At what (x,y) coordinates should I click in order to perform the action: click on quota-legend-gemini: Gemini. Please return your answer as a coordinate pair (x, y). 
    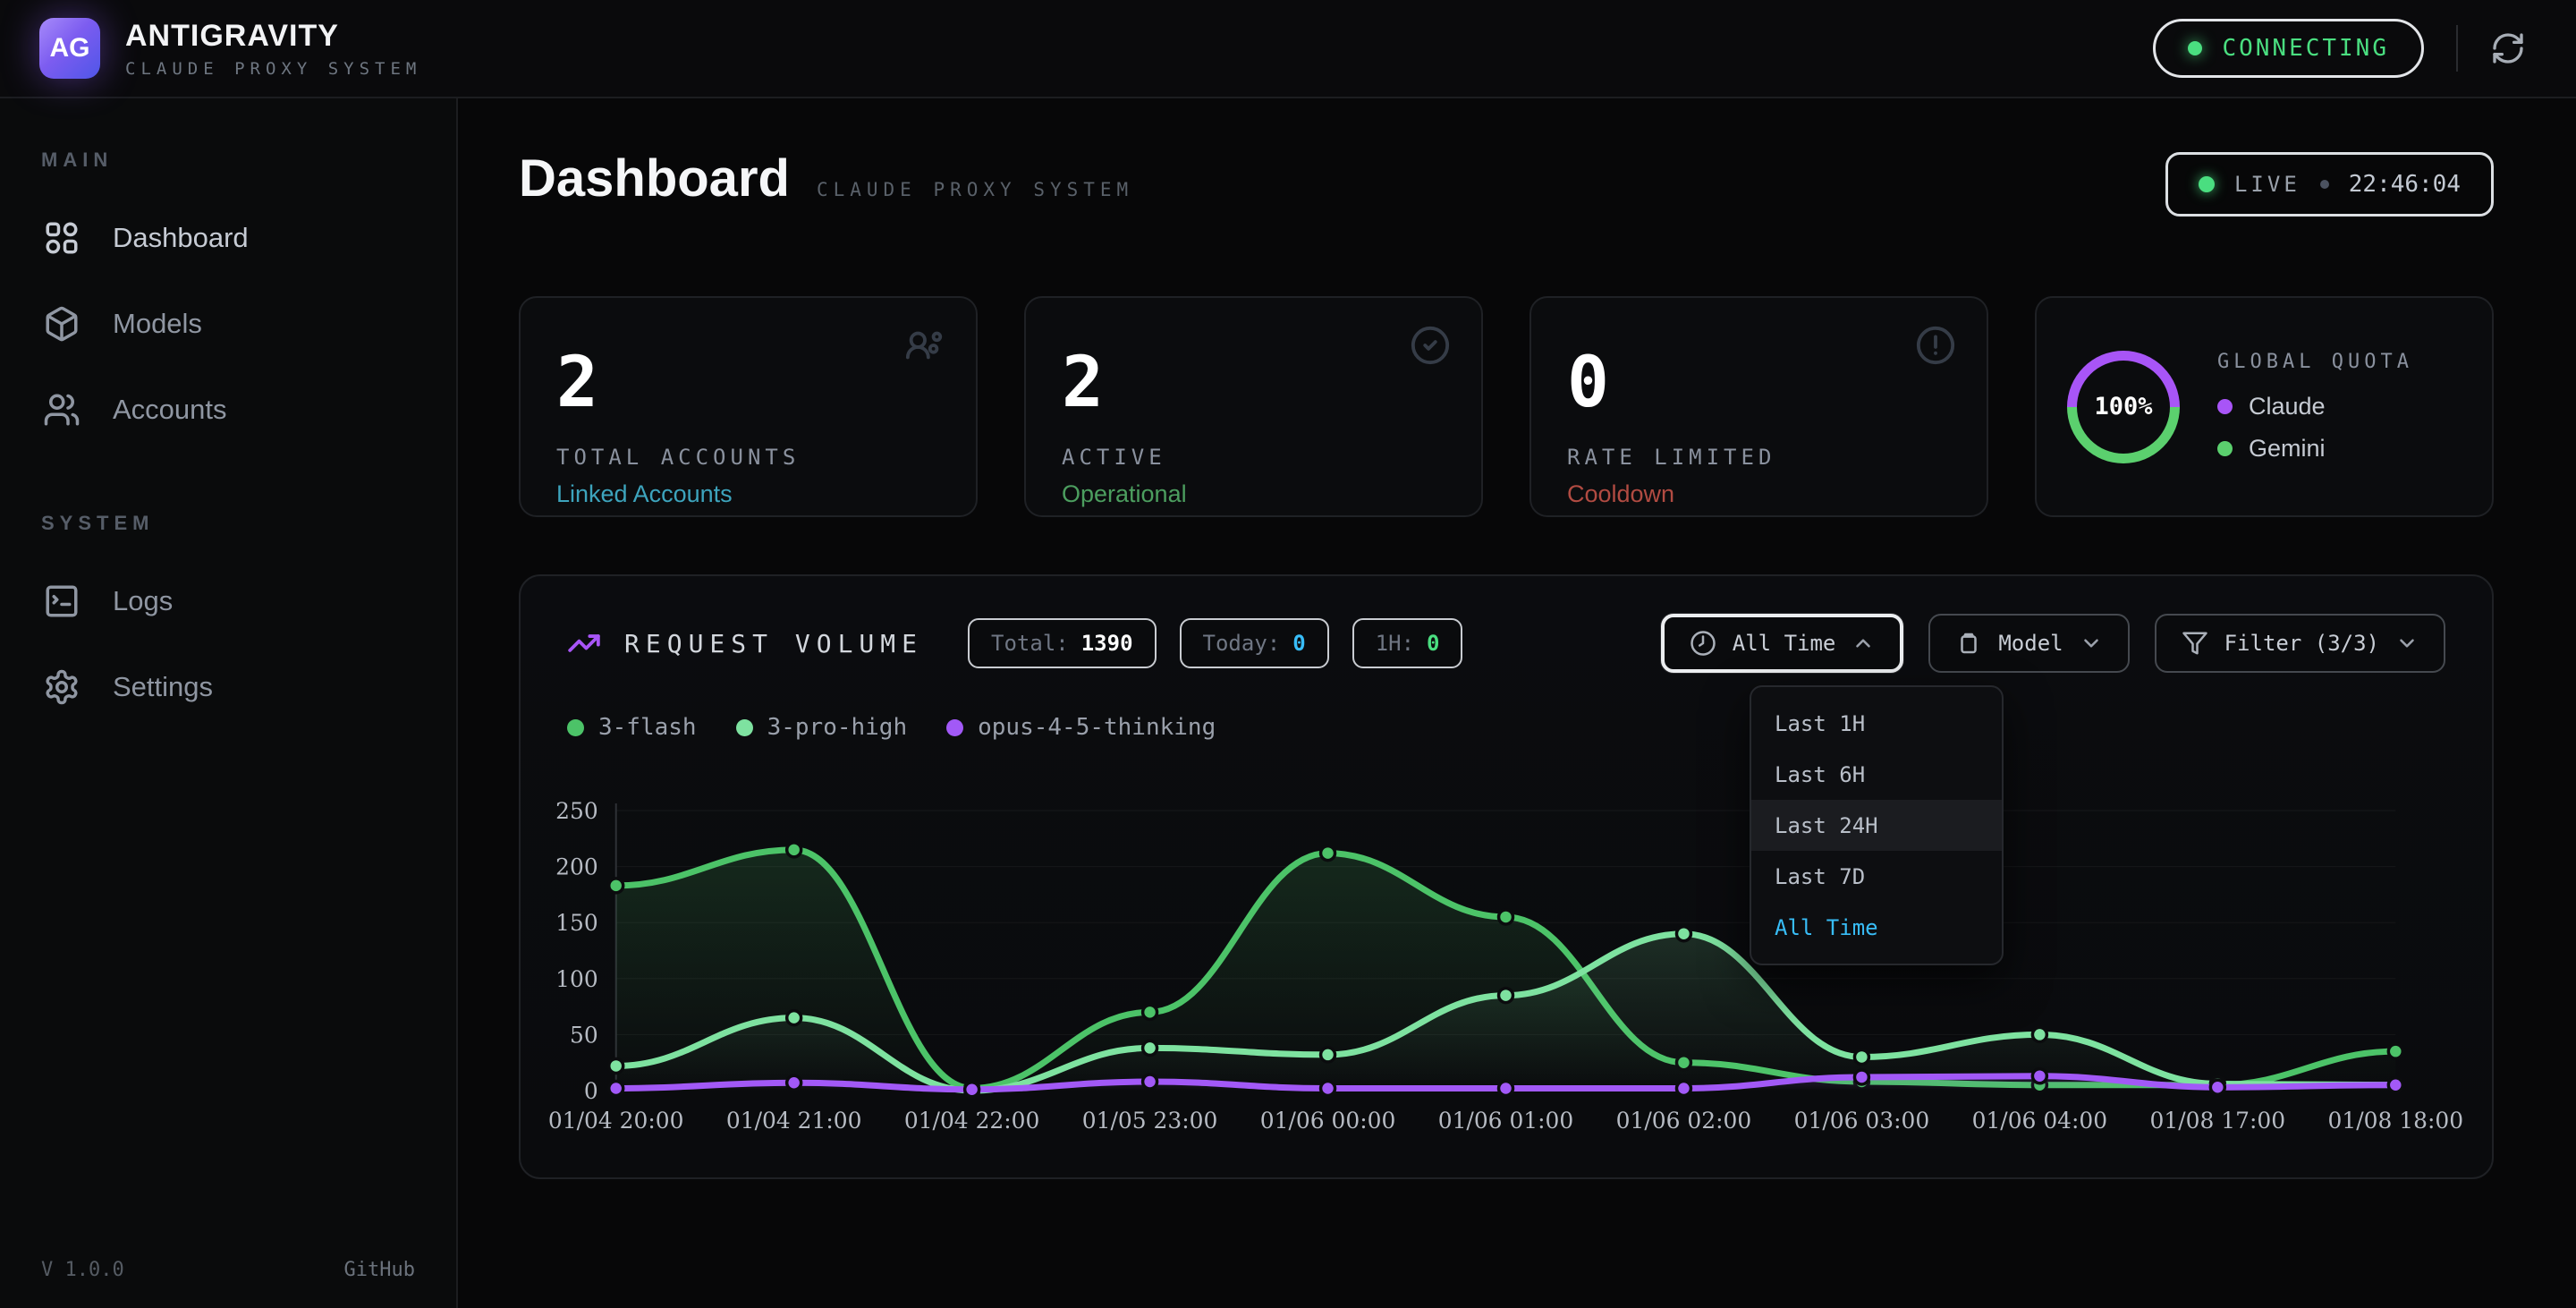
    Looking at the image, I should click on (2315, 449).